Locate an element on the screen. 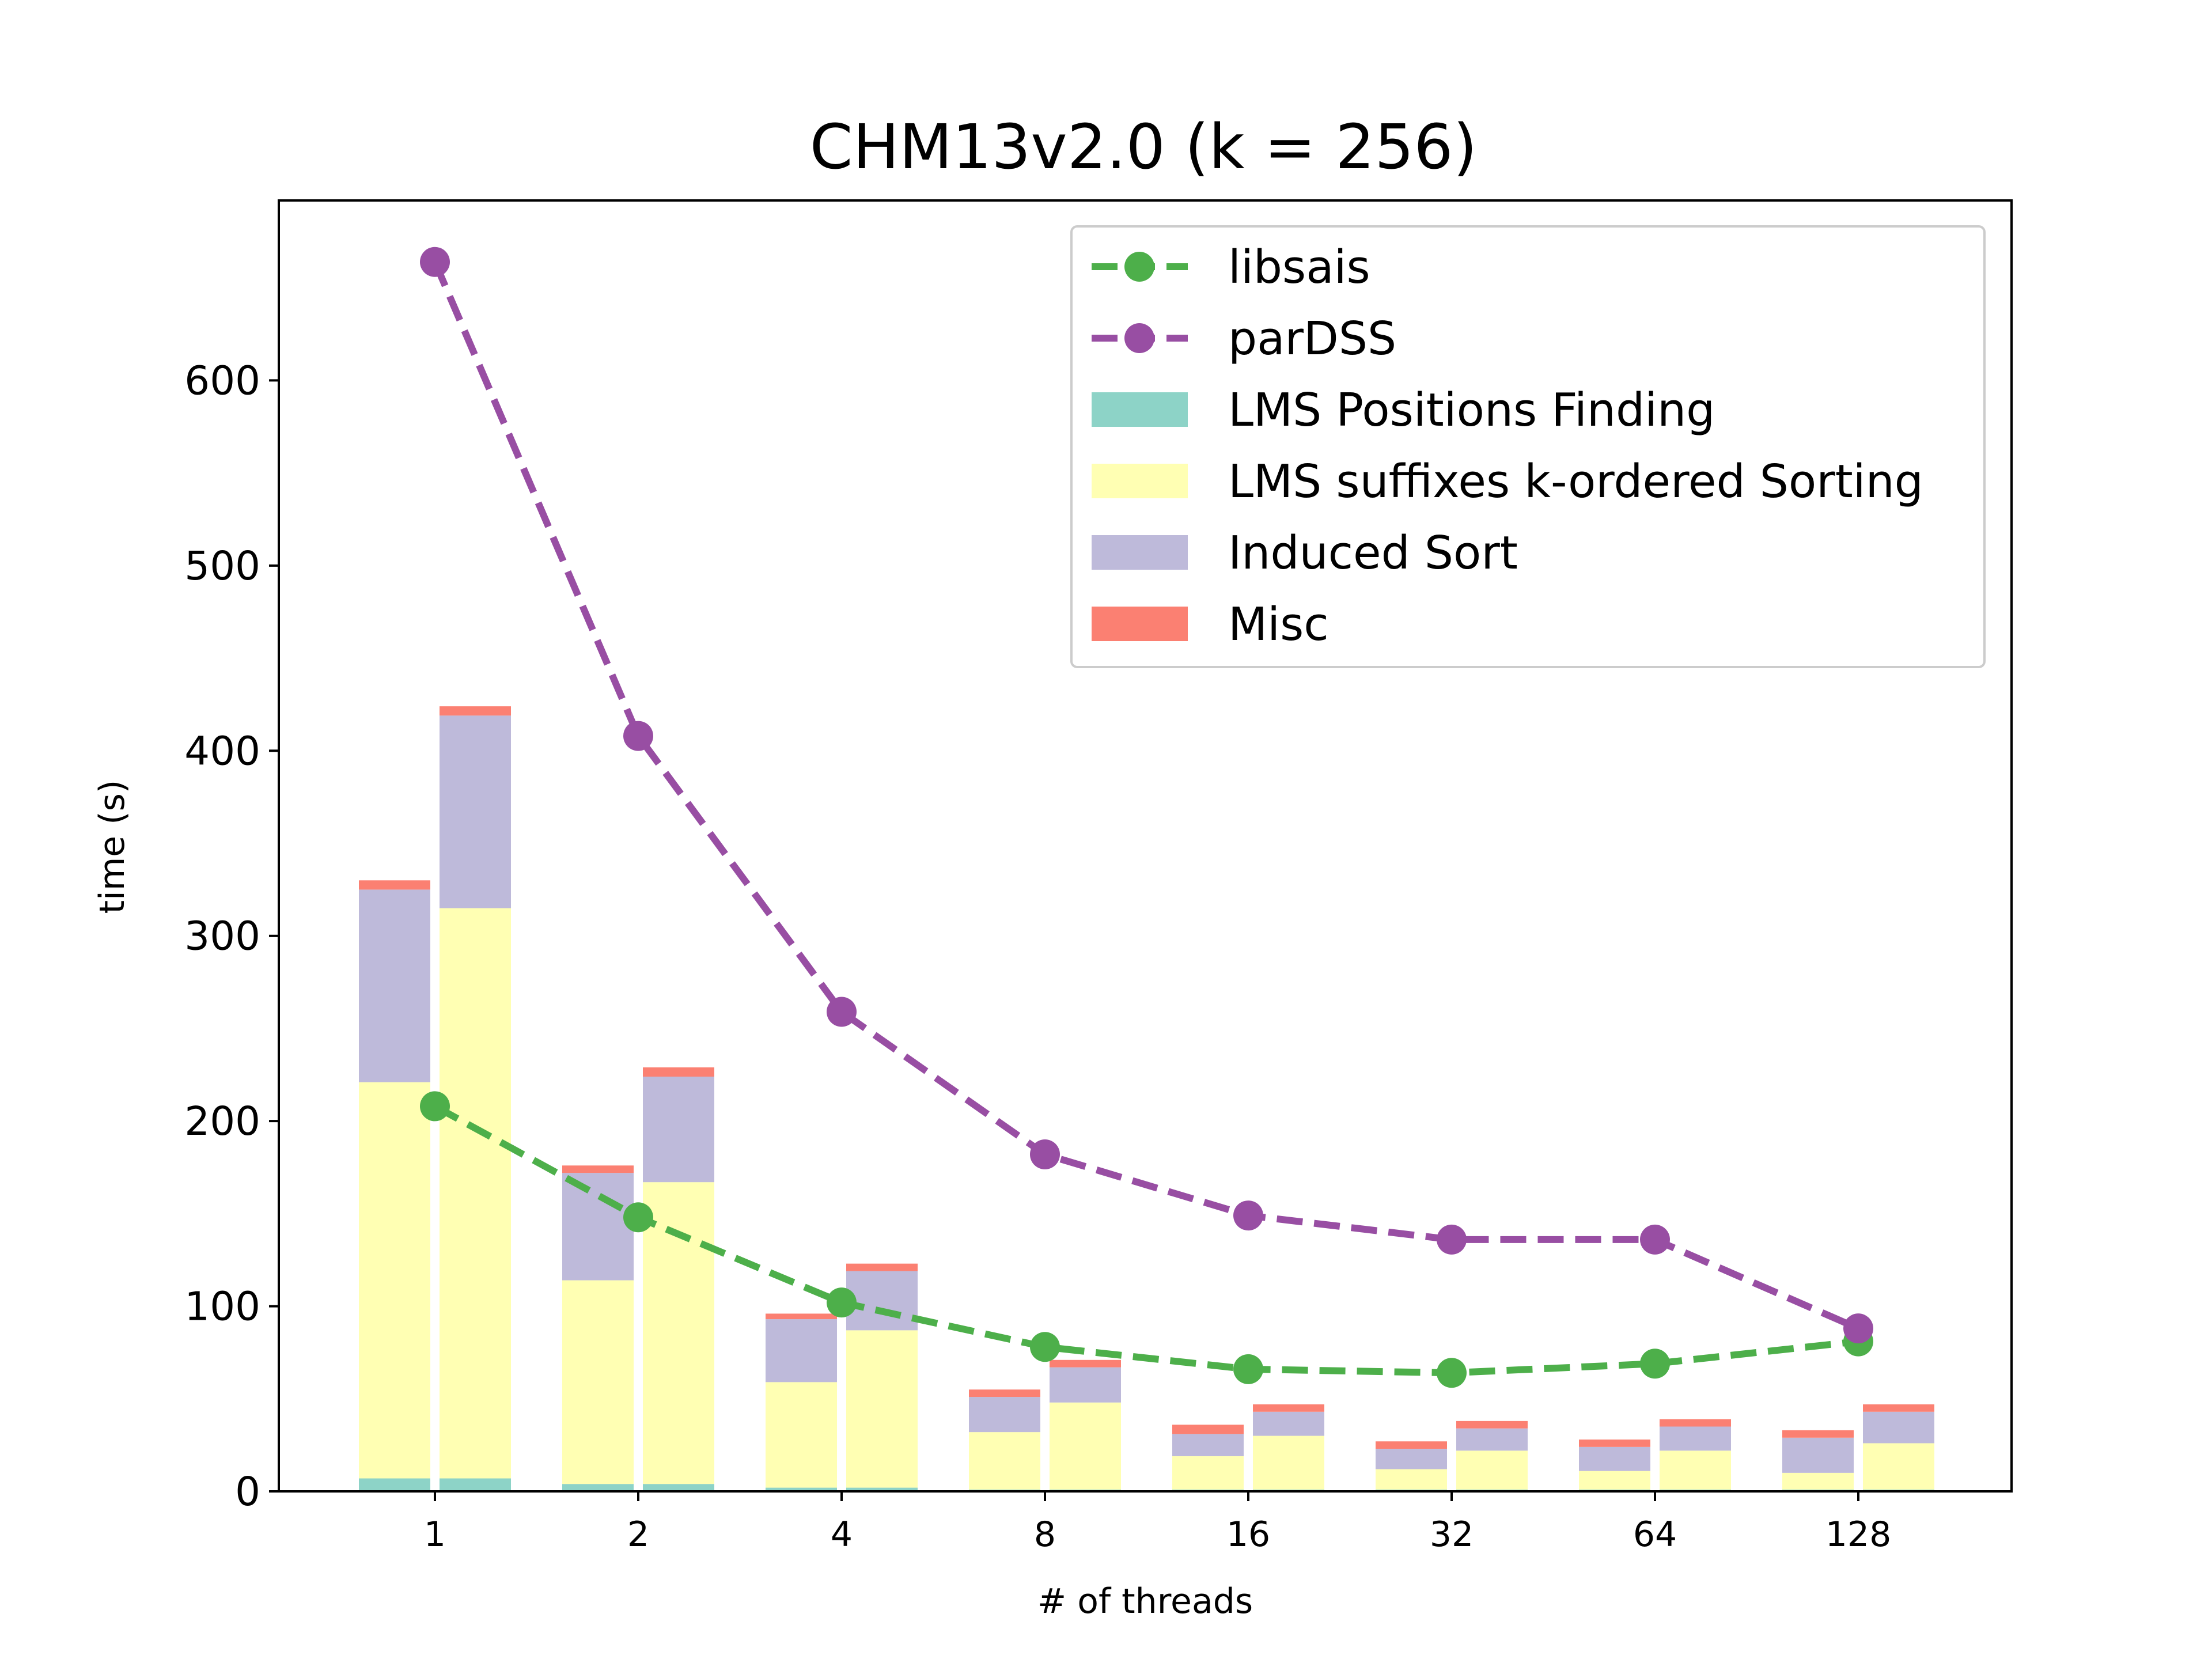 The image size is (2212, 1659). y-axis-label: time (s) is located at coordinates (112, 847).